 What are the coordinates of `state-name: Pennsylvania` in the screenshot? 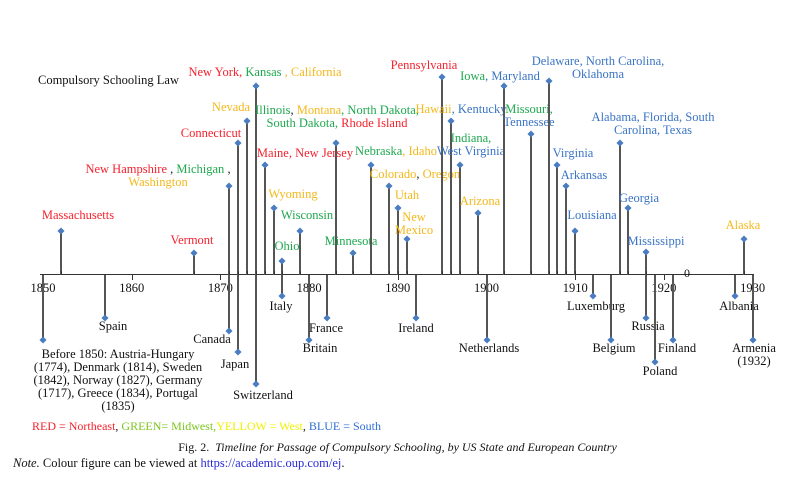 It's located at (424, 65).